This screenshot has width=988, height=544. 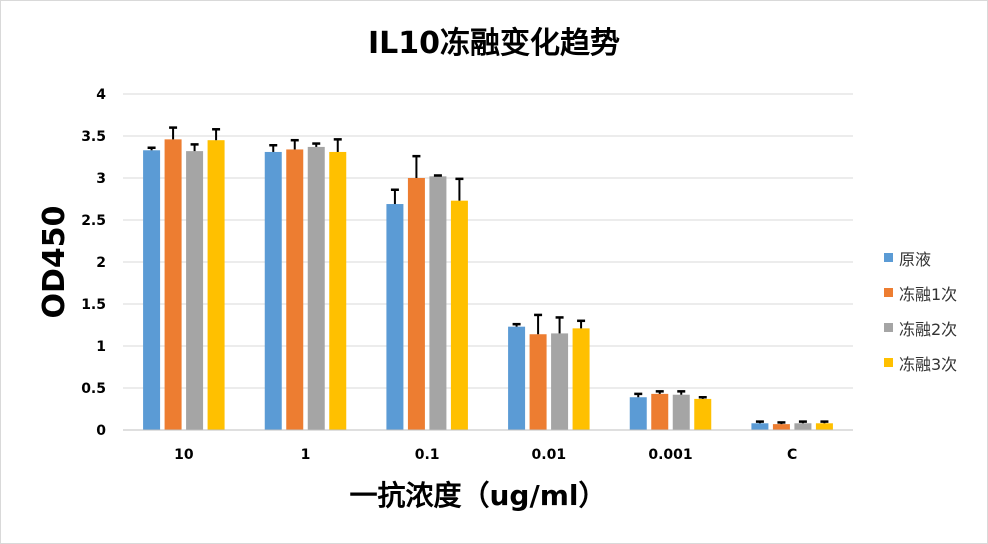 I want to click on chart-legend: 原液冻融1次冻融2次冻融3次, so click(x=920, y=310).